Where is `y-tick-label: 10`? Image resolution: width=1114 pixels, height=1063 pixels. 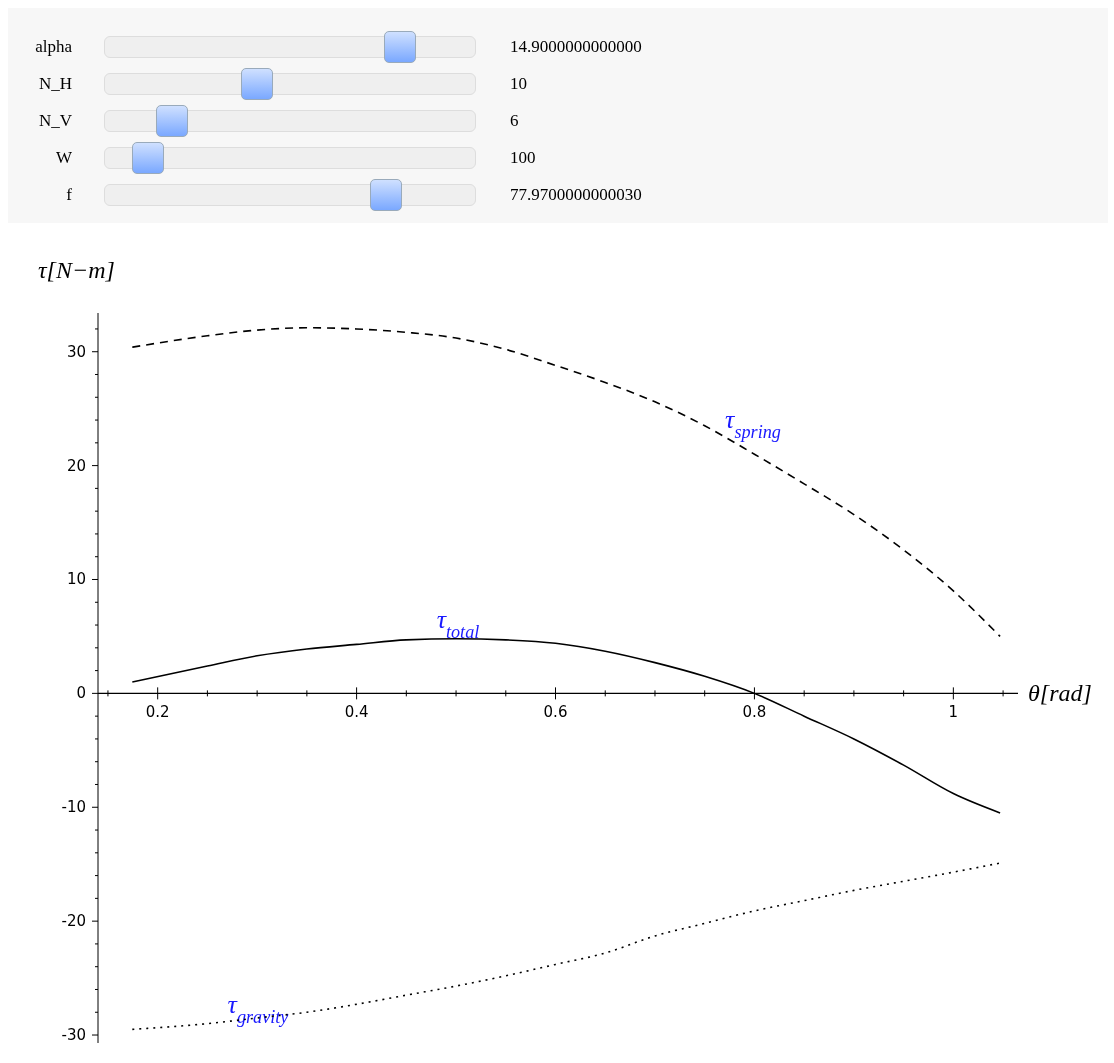 y-tick-label: 10 is located at coordinates (76, 579).